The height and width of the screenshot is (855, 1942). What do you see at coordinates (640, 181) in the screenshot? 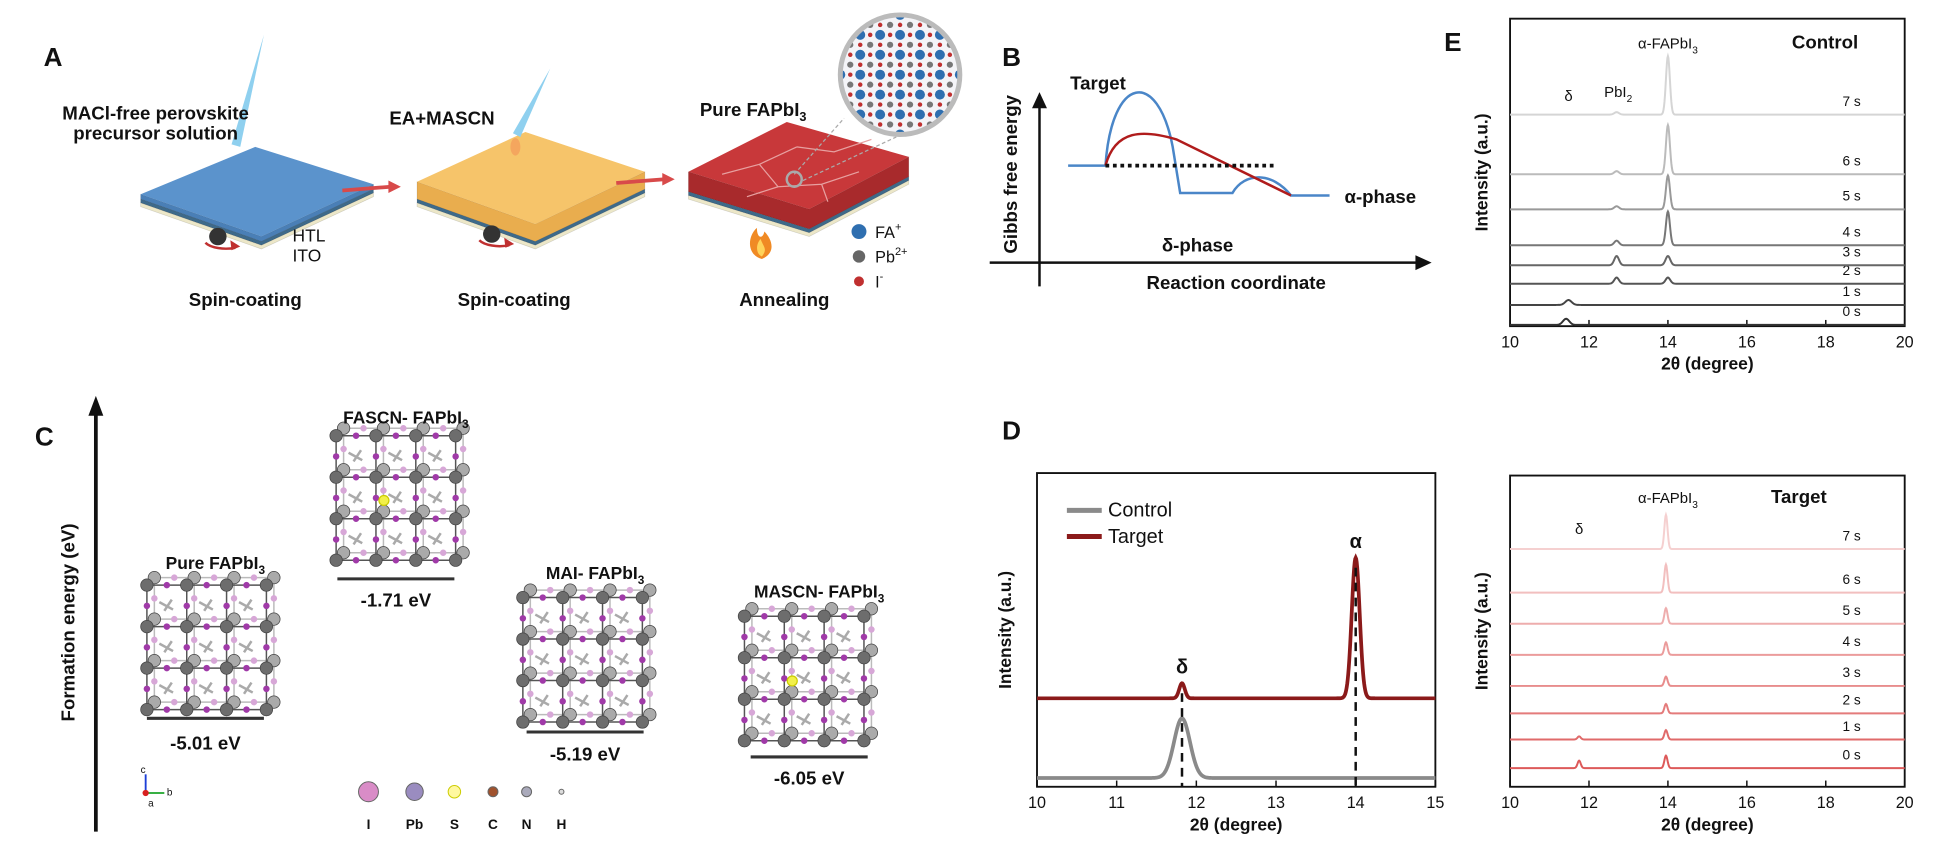
I see `process-arrow` at bounding box center [640, 181].